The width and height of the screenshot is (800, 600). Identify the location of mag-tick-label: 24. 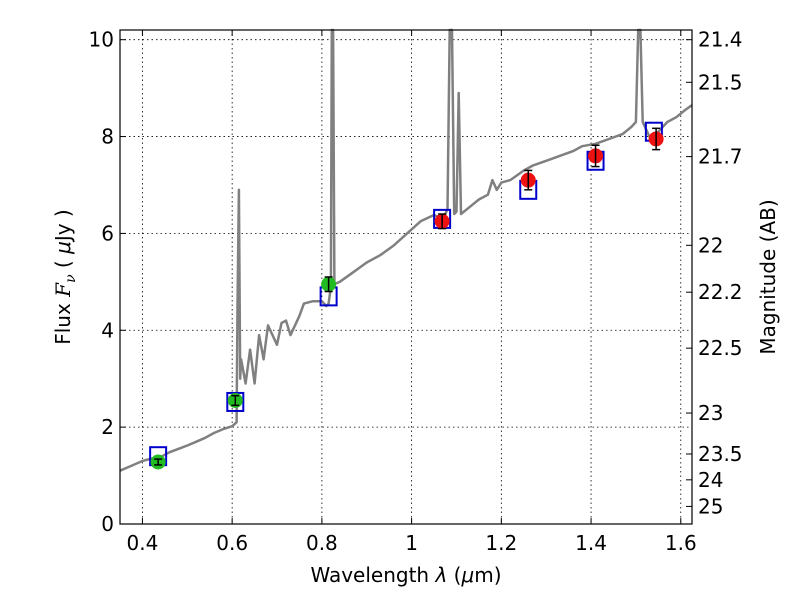
(710, 480).